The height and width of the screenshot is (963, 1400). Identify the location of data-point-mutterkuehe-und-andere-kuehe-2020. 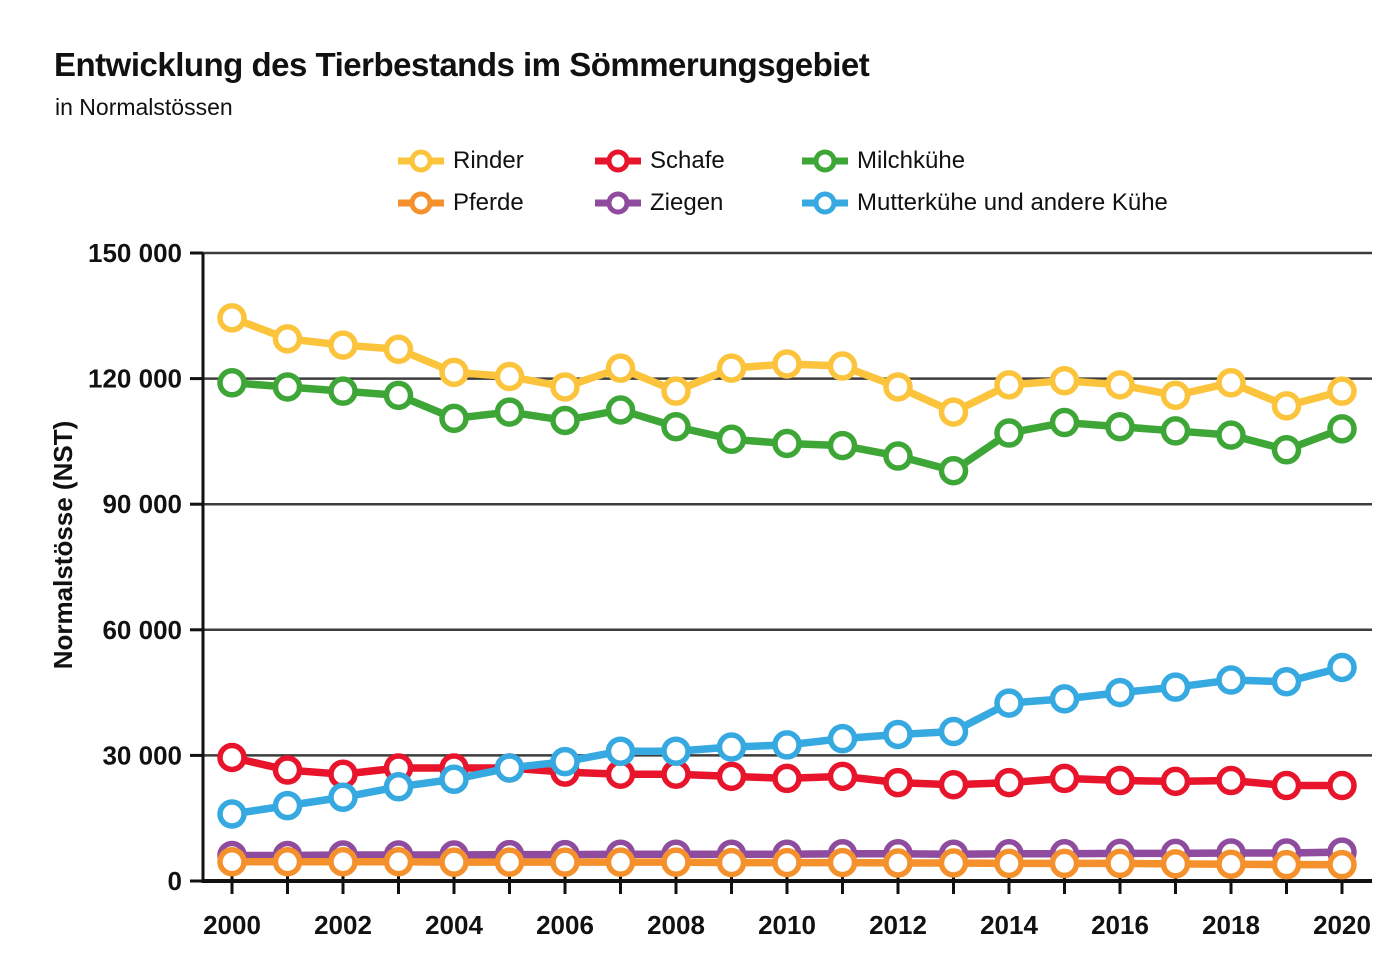
(1342, 667).